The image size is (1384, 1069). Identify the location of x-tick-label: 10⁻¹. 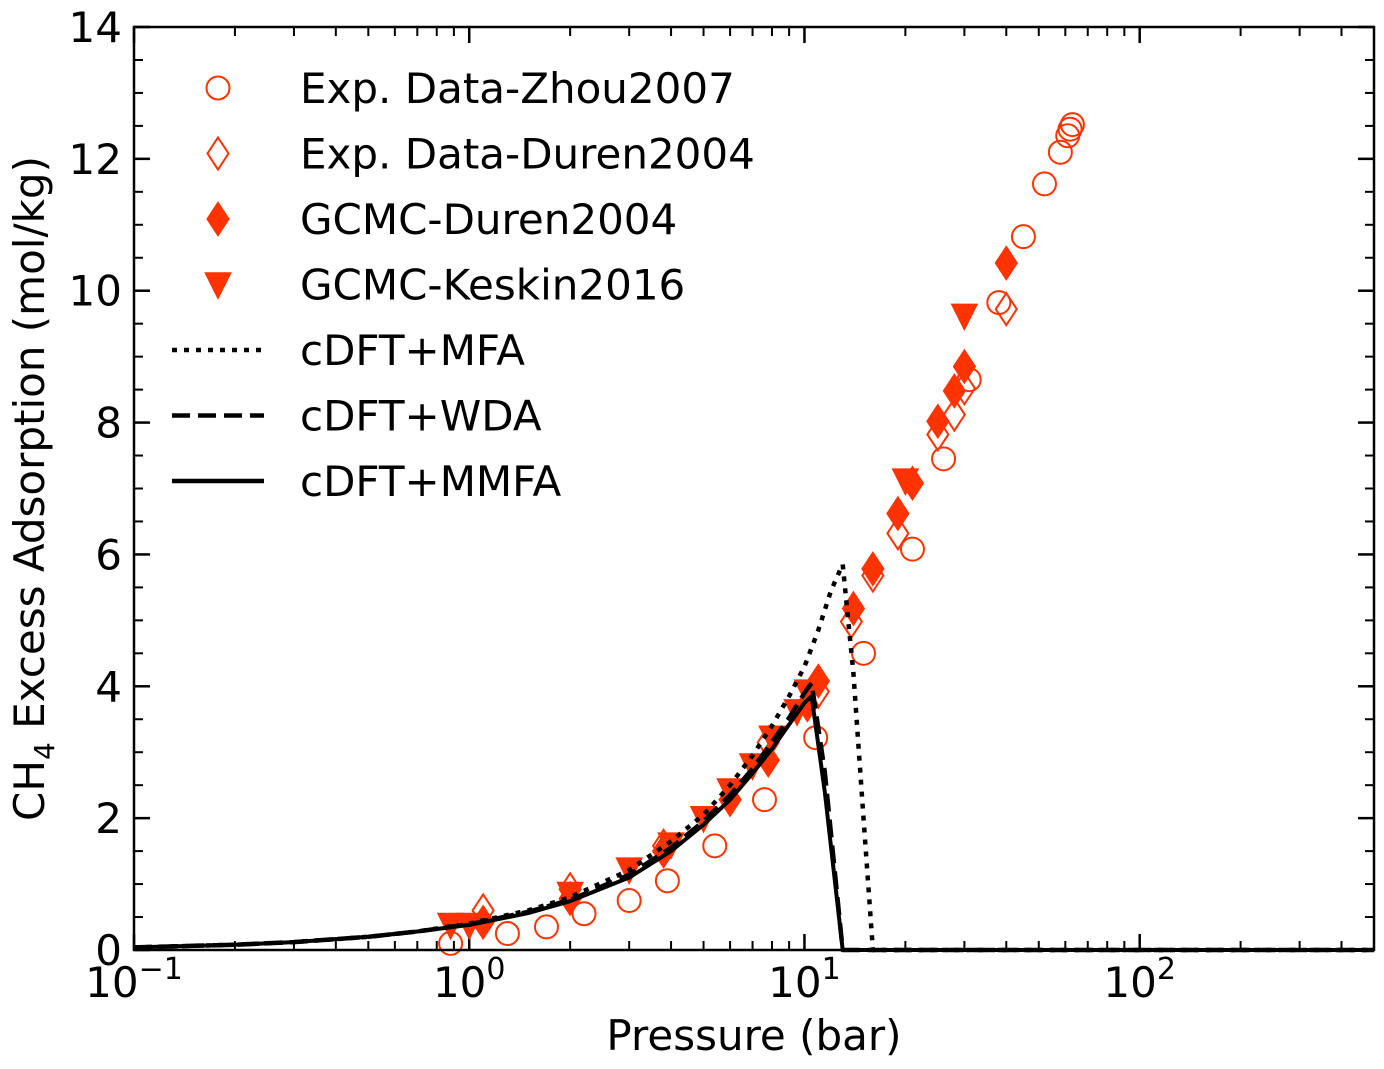
(134, 979).